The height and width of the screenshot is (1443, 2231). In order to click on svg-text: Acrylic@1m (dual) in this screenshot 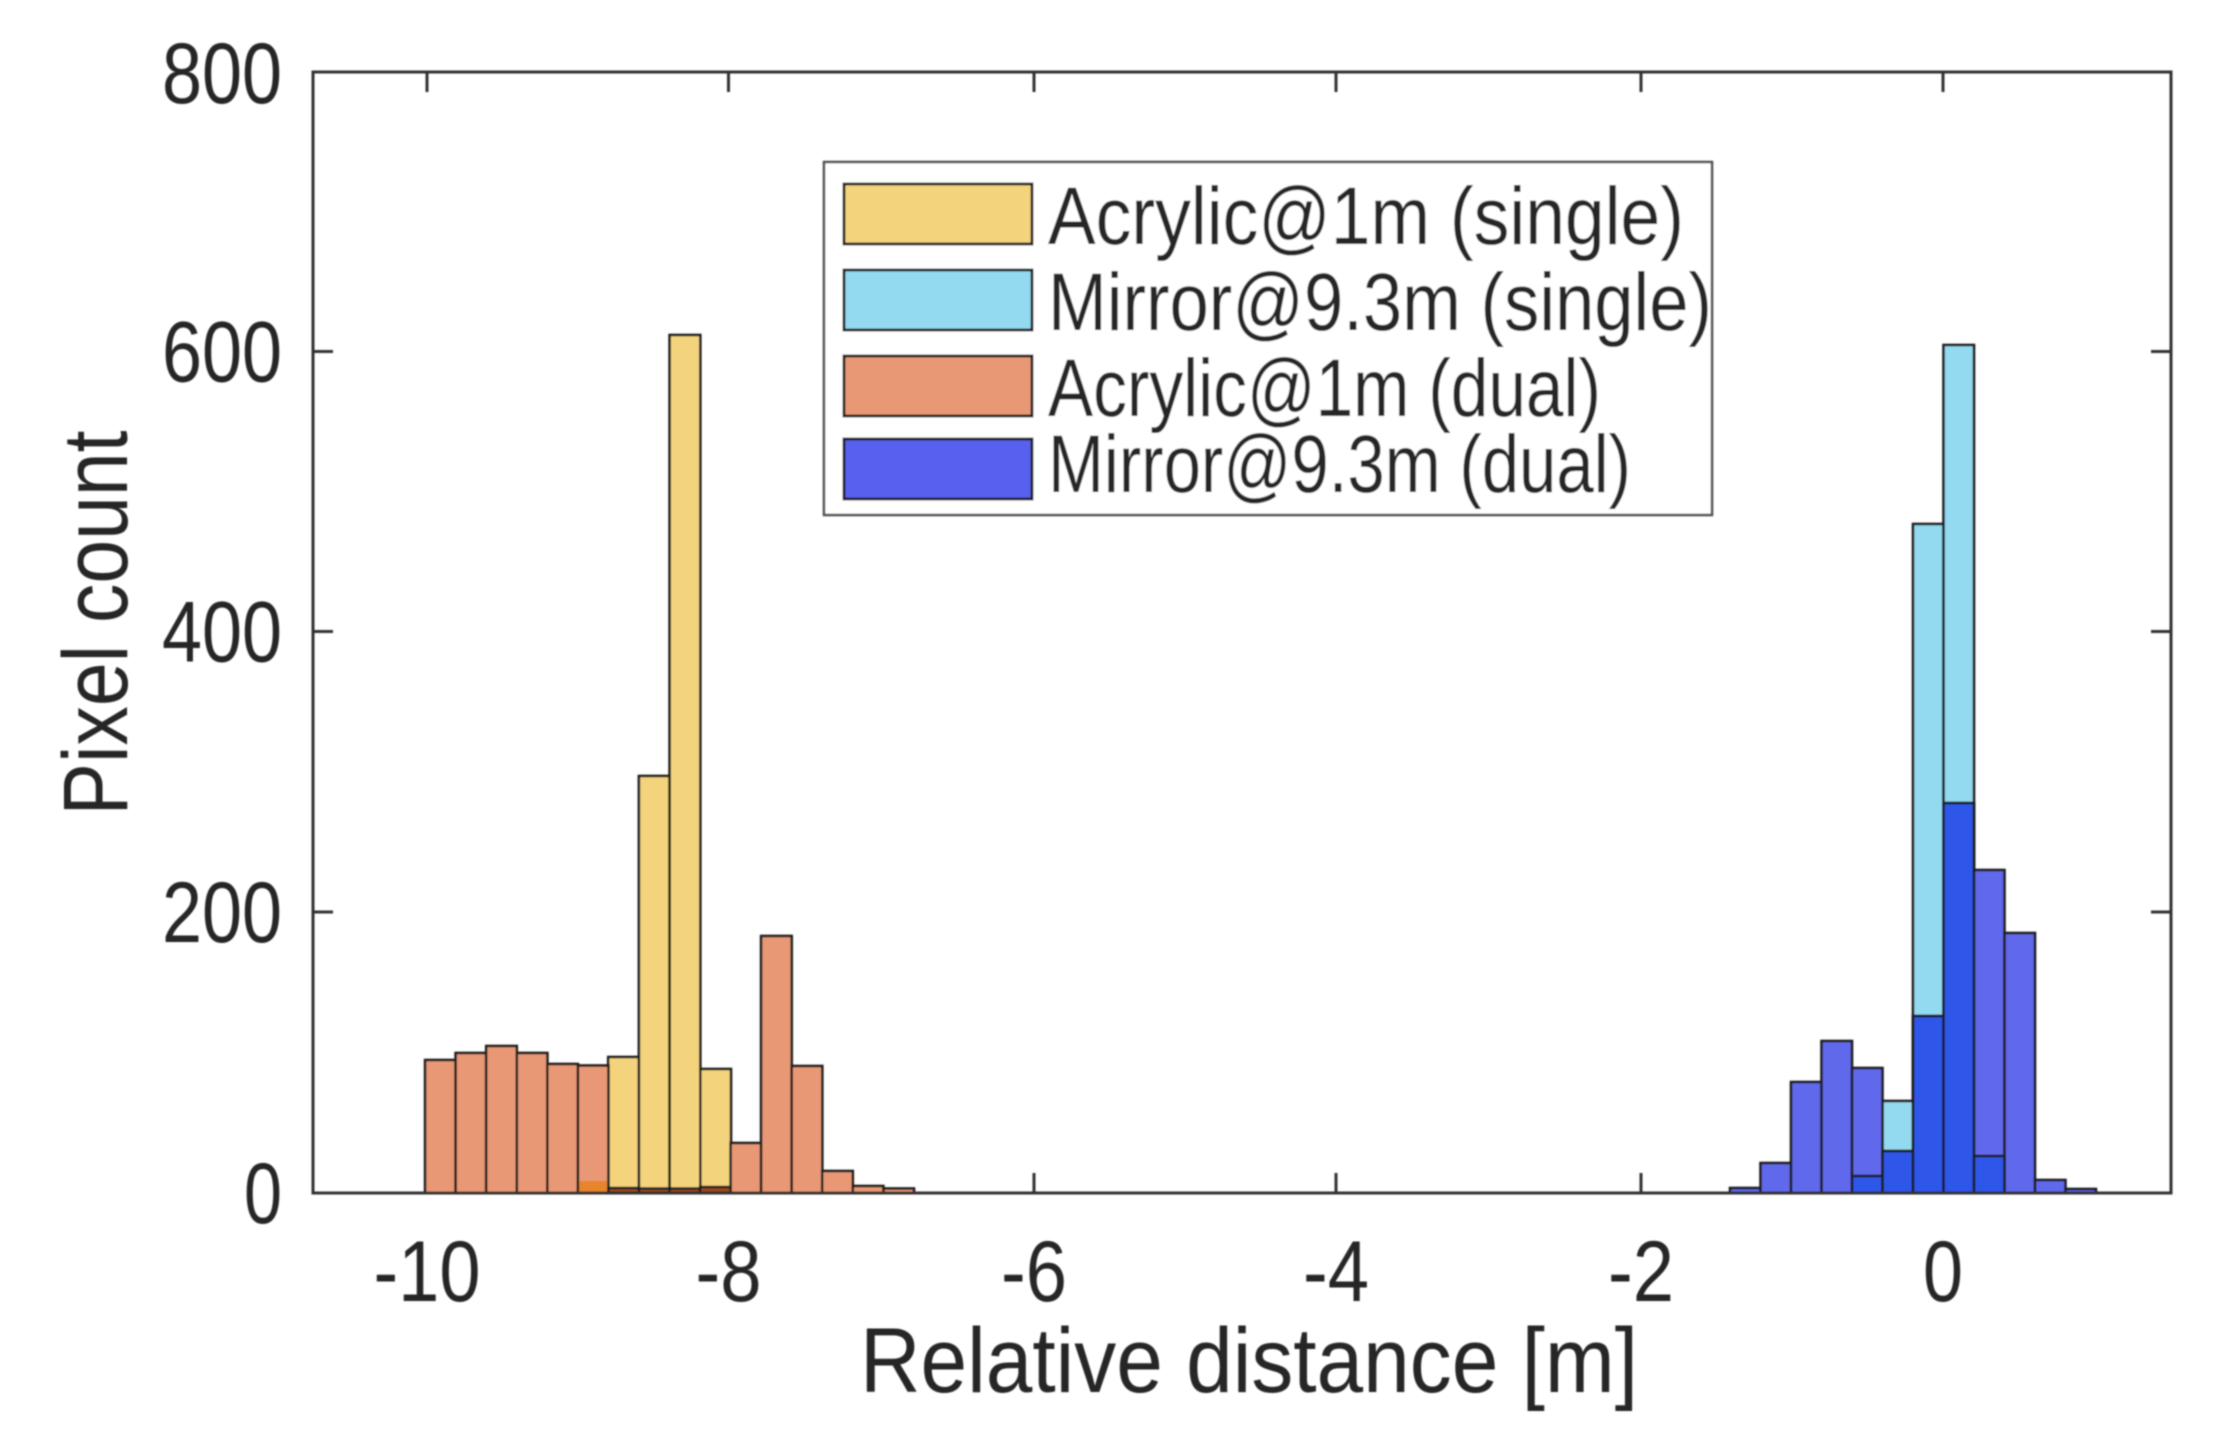, I will do `click(1324, 388)`.